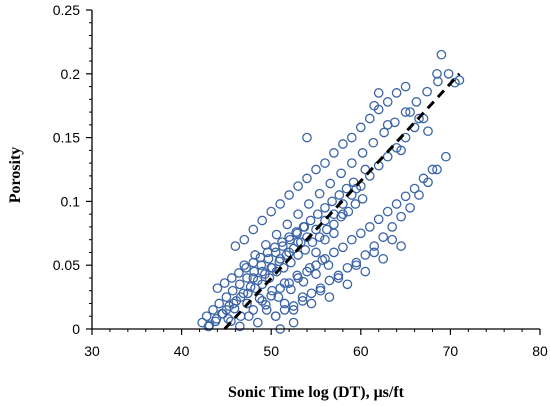 The height and width of the screenshot is (406, 550). I want to click on y-tick-label: 0, so click(76, 329).